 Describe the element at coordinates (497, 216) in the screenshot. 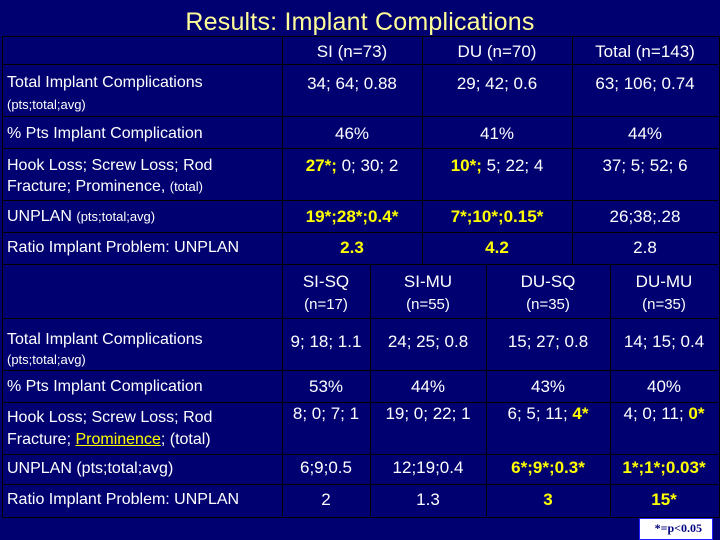

I see `table-cell: 7*;10*;0.15*` at that location.